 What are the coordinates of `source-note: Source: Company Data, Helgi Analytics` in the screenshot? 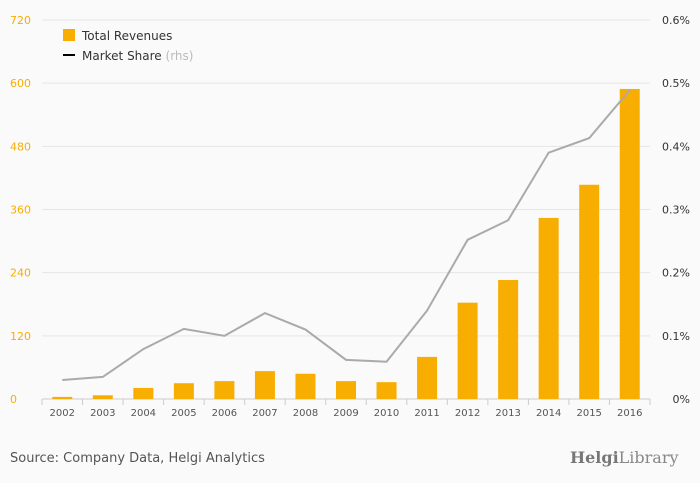 It's located at (137, 458).